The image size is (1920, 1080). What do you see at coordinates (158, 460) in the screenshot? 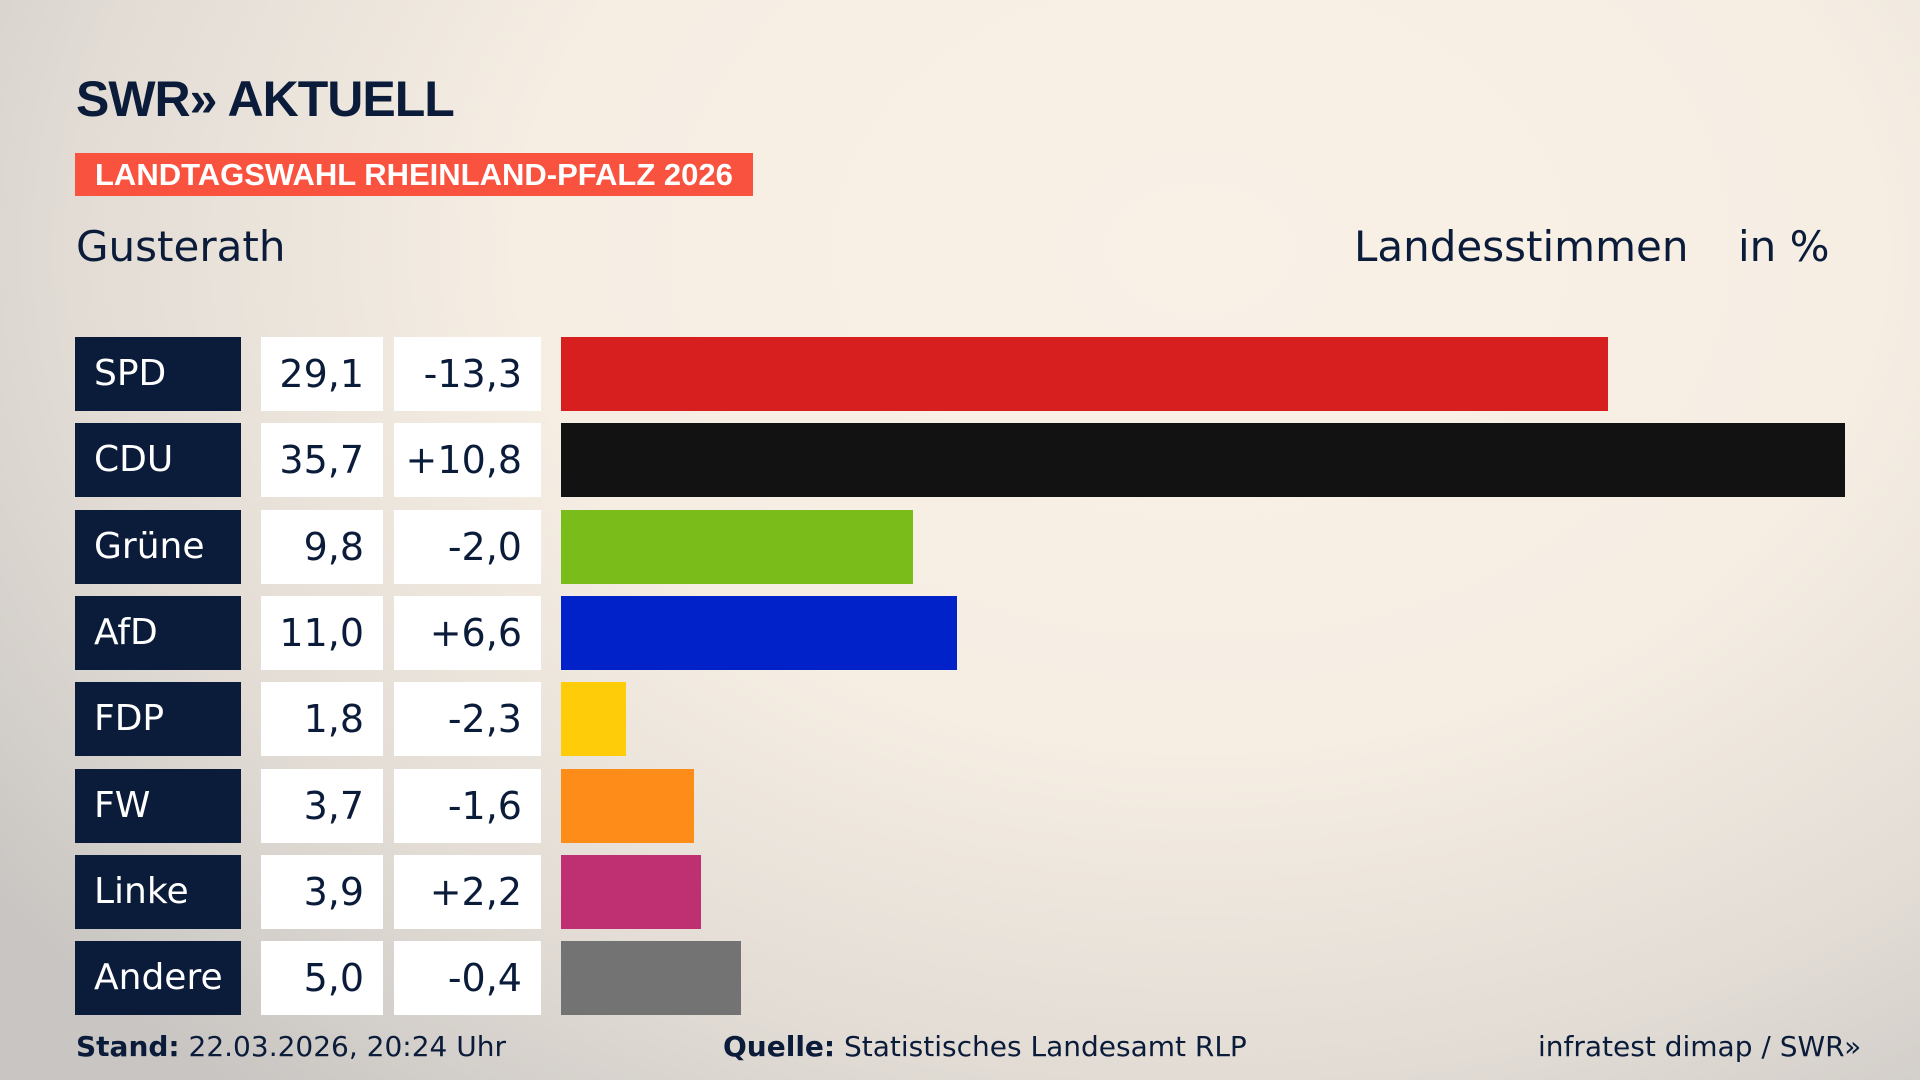
I see `party-label: CDU` at bounding box center [158, 460].